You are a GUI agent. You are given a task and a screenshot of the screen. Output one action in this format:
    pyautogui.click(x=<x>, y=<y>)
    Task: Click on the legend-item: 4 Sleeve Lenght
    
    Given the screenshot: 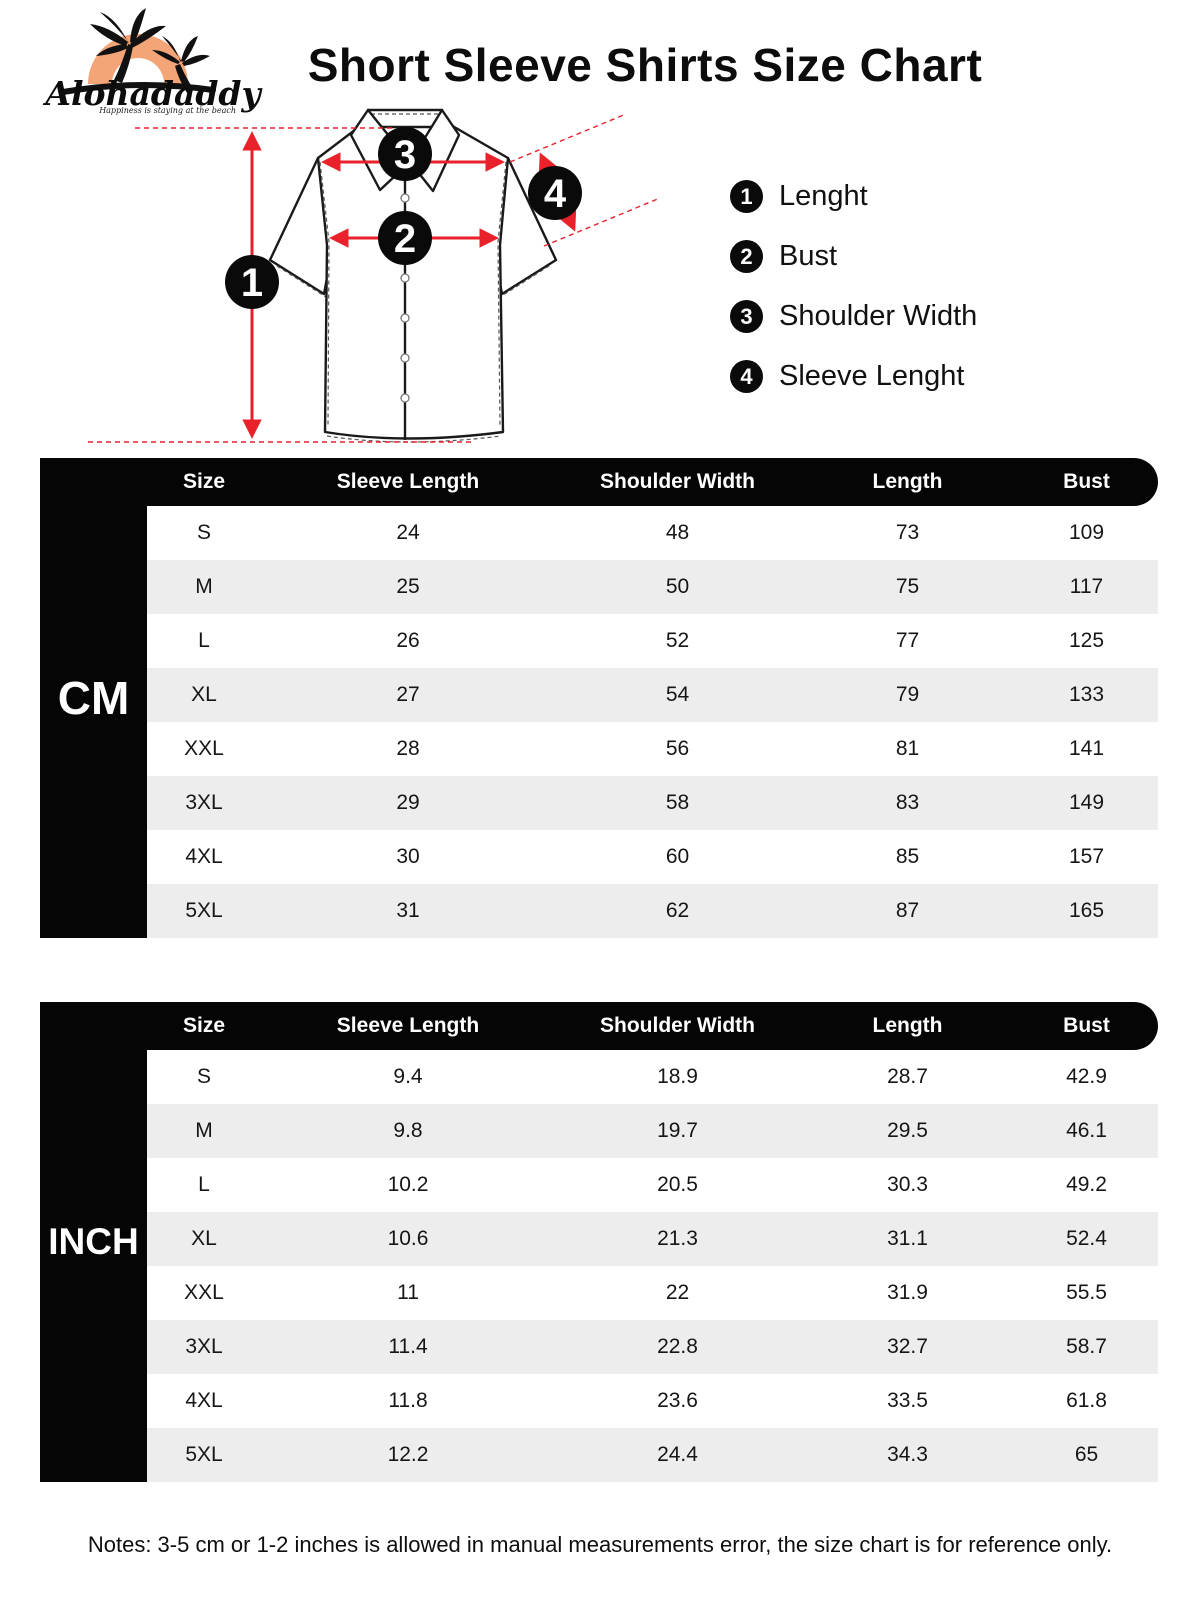 What is the action you would take?
    pyautogui.click(x=853, y=376)
    